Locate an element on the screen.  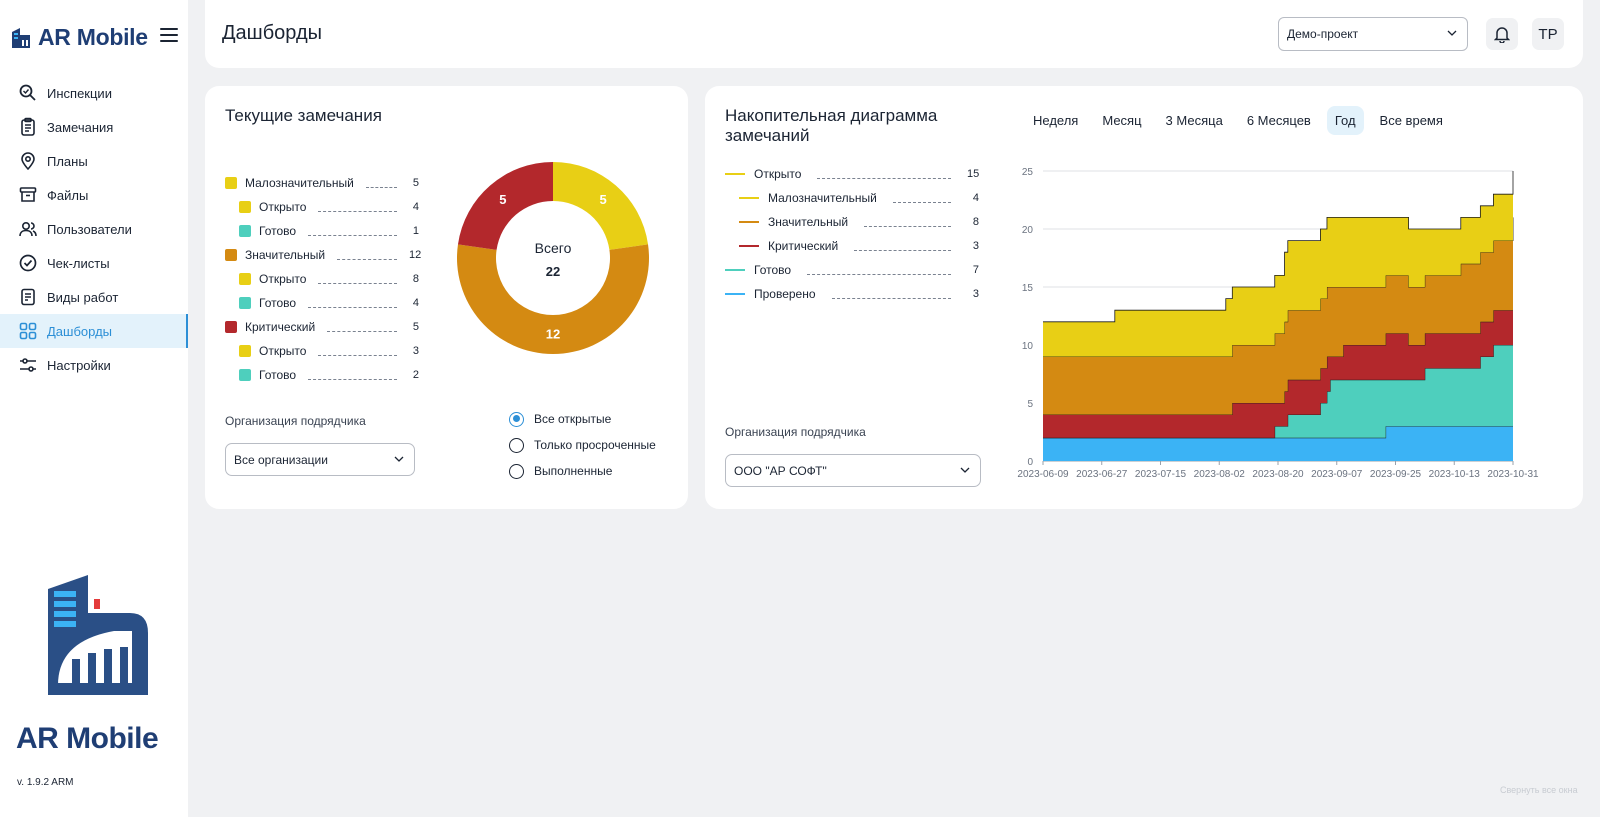
issues-donut-chart: 5 12 5 is located at coordinates (553, 258).